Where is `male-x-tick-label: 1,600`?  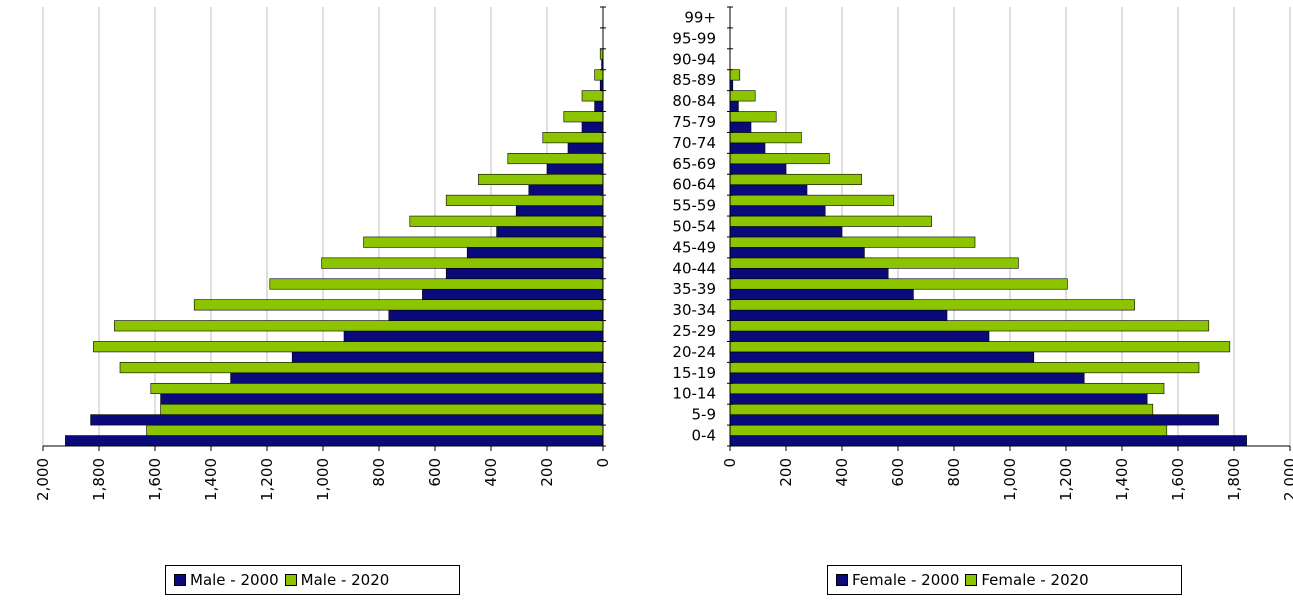
male-x-tick-label: 1,600 is located at coordinates (155, 479).